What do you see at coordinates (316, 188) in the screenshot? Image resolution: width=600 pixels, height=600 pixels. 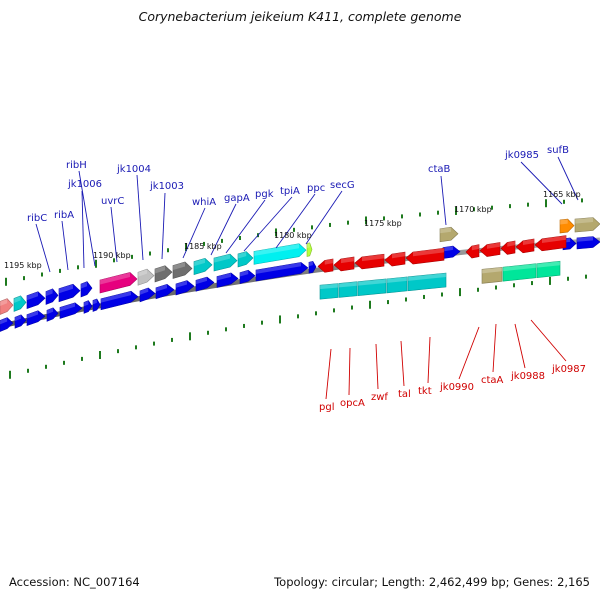 I see `gene-label-ppc: ppc` at bounding box center [316, 188].